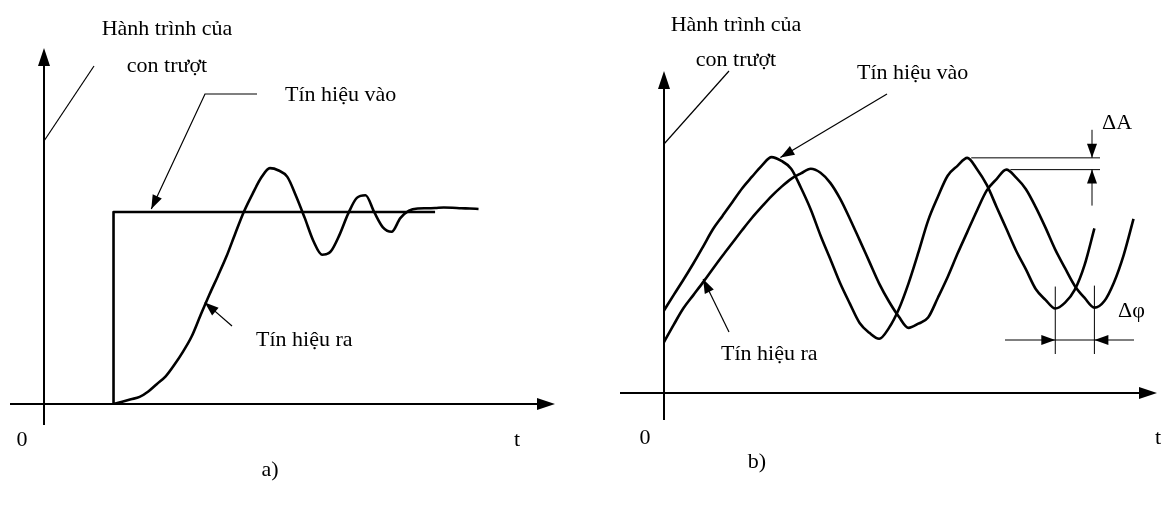 The width and height of the screenshot is (1168, 508). Describe the element at coordinates (757, 460) in the screenshot. I see `text: b)` at that location.